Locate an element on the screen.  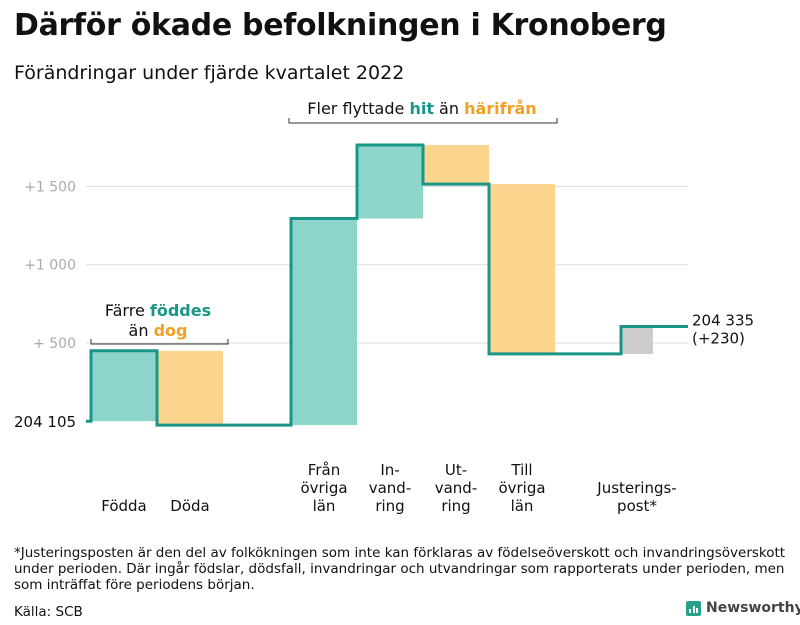
chart-title: Därför ökade befolkningen i Kronoberg is located at coordinates (340, 25).